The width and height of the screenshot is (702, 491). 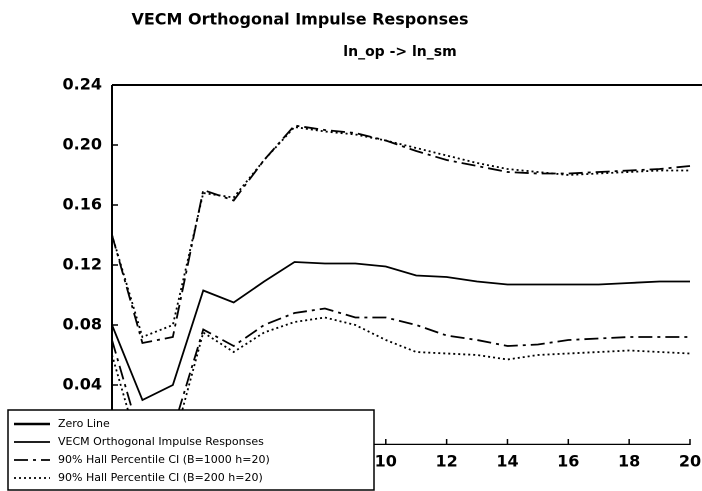 I want to click on y-tick-label: 0.08, so click(x=82, y=324).